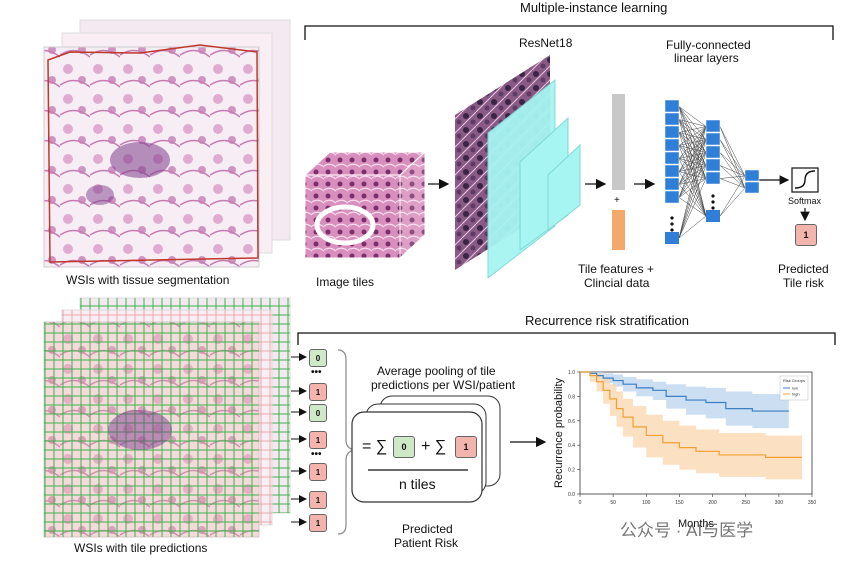  Describe the element at coordinates (684, 391) in the screenshot. I see `km-line-low` at that location.